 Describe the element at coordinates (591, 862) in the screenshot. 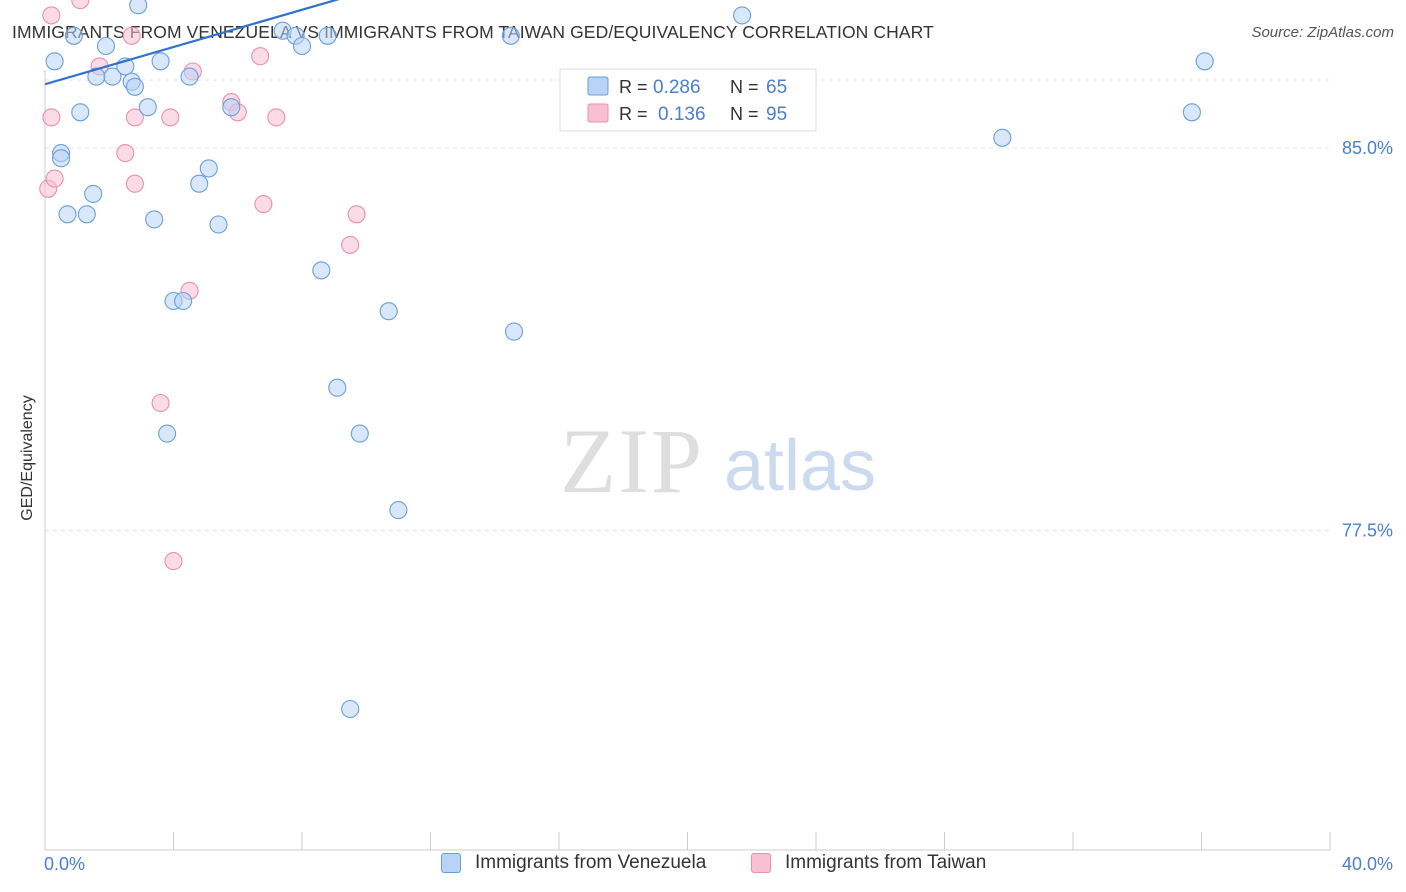

I see `legend-label-venezuela: Immigrants from Venezuela` at that location.